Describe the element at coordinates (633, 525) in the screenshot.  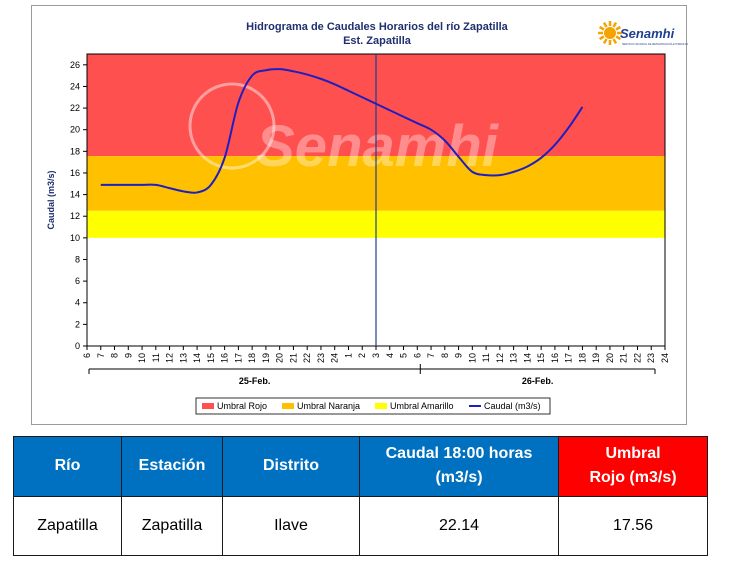
I see `cell-umbral: 17.56` at that location.